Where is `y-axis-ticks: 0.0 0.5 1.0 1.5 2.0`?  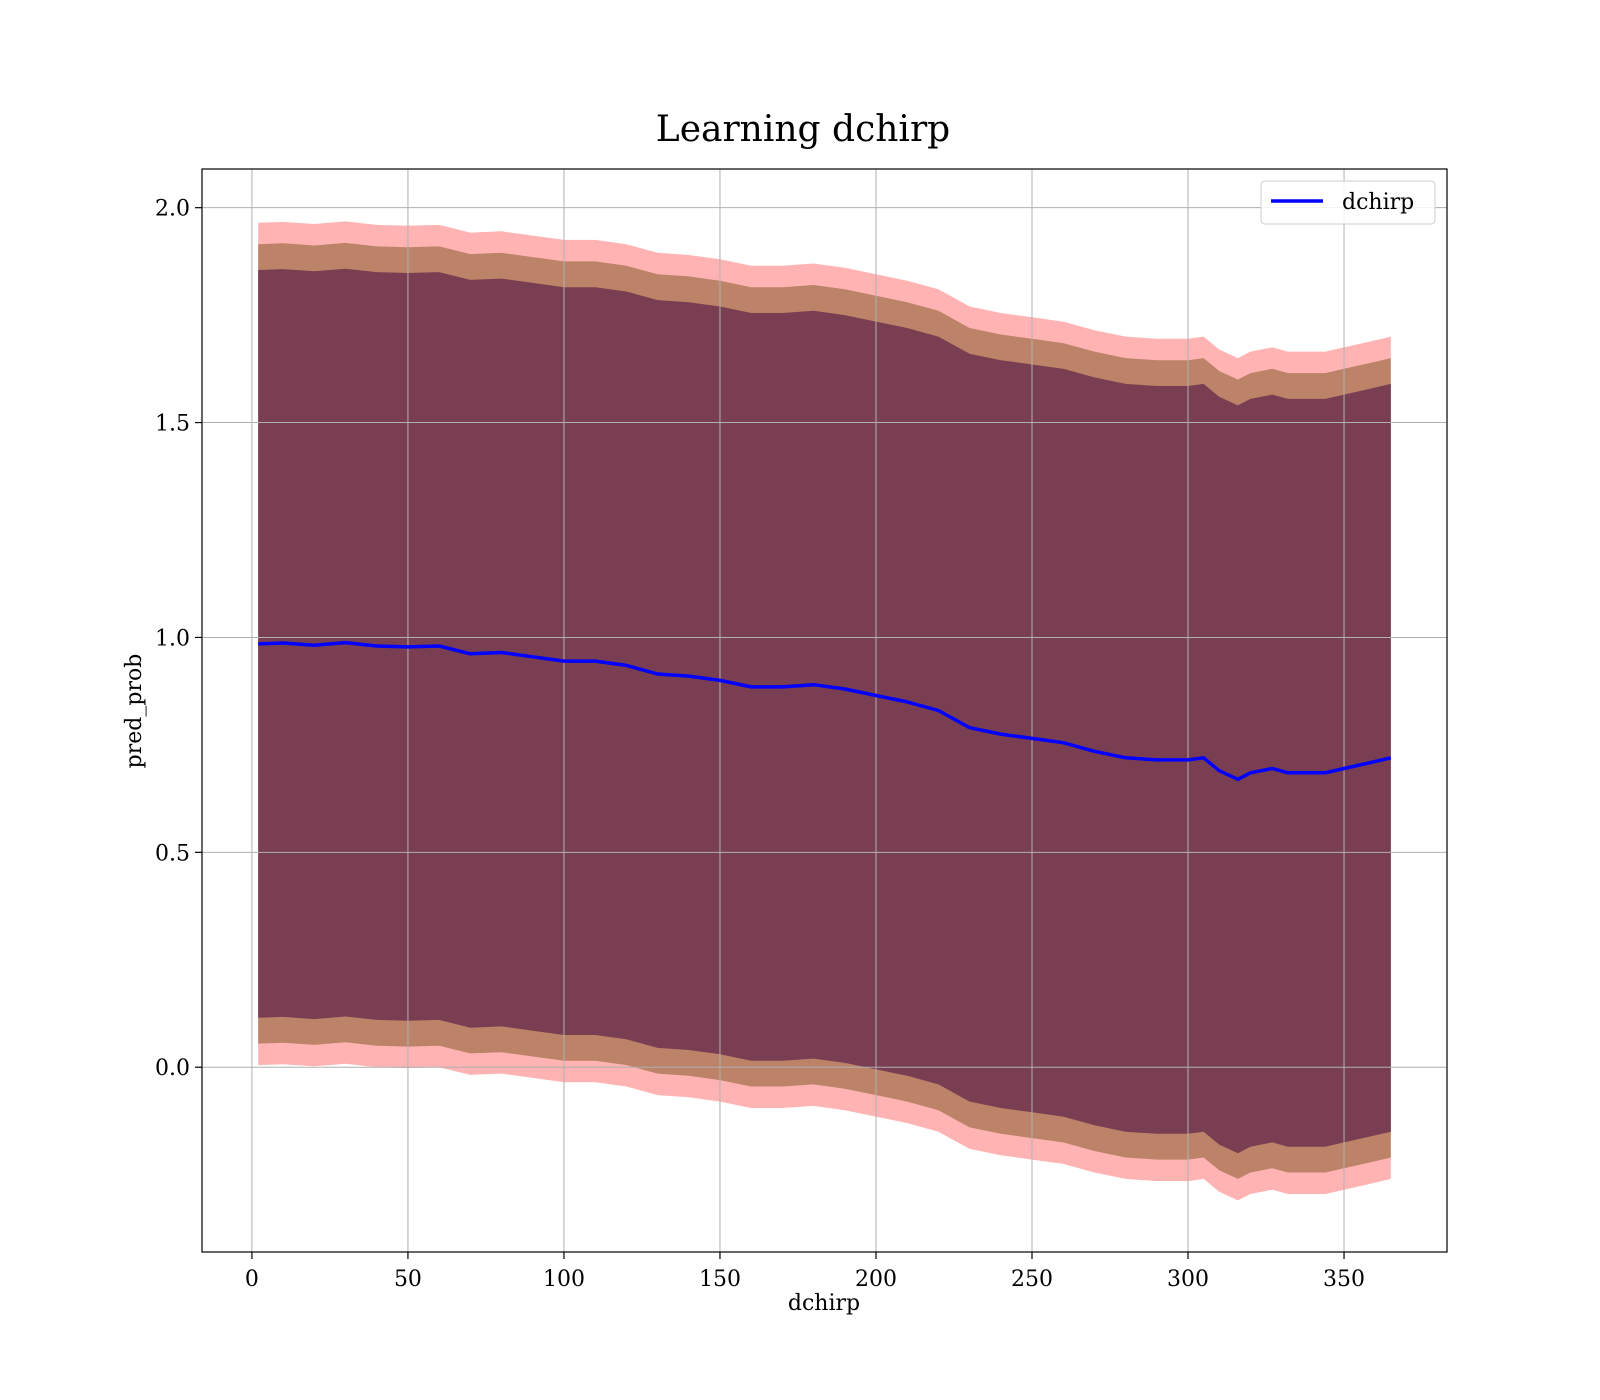 y-axis-ticks: 0.0 0.5 1.0 1.5 2.0 is located at coordinates (178, 639).